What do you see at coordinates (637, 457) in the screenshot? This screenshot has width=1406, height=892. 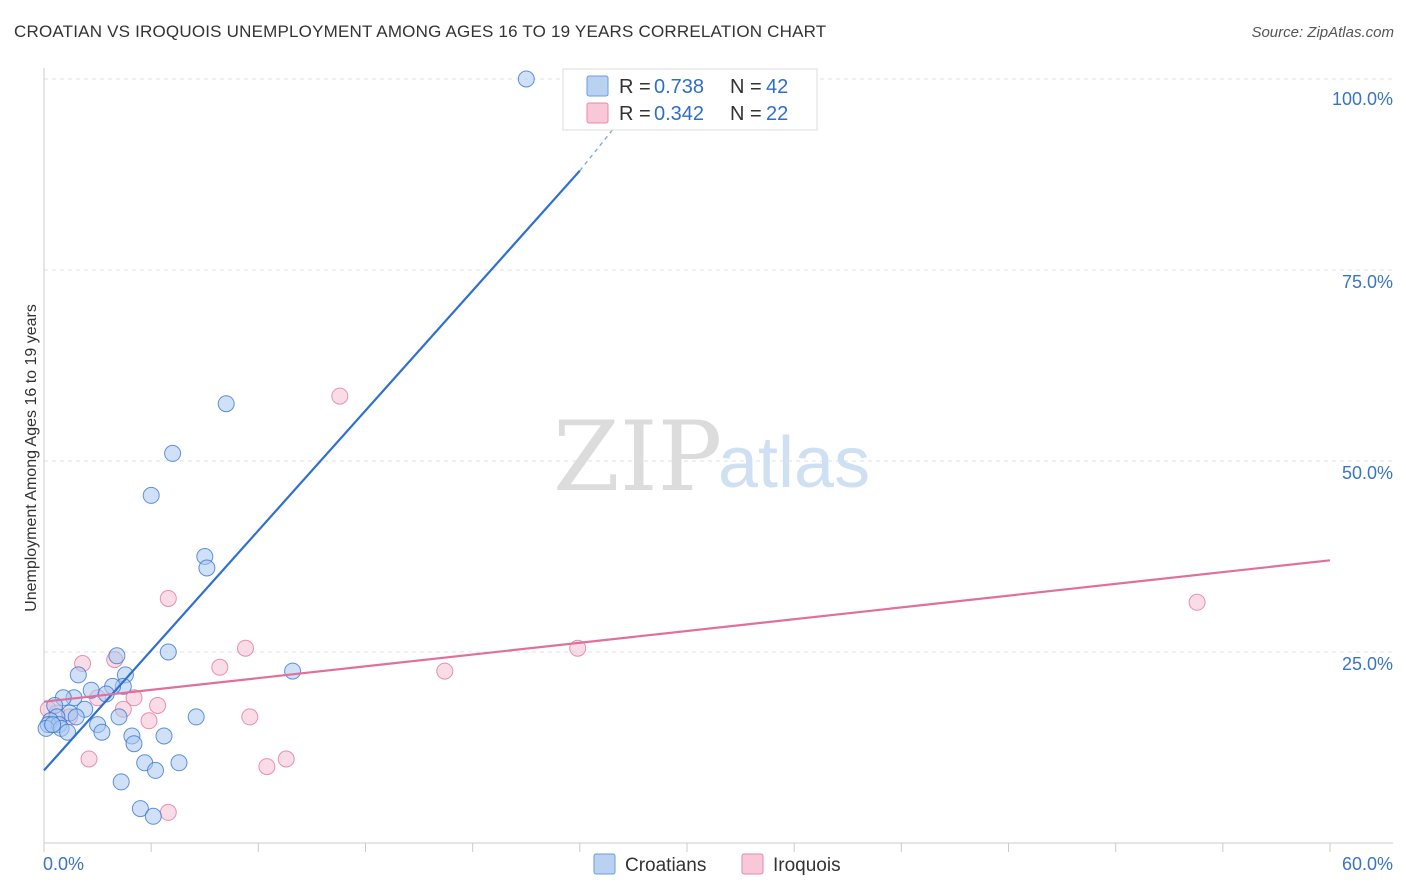 I see `watermark-zip: ZIP` at bounding box center [637, 457].